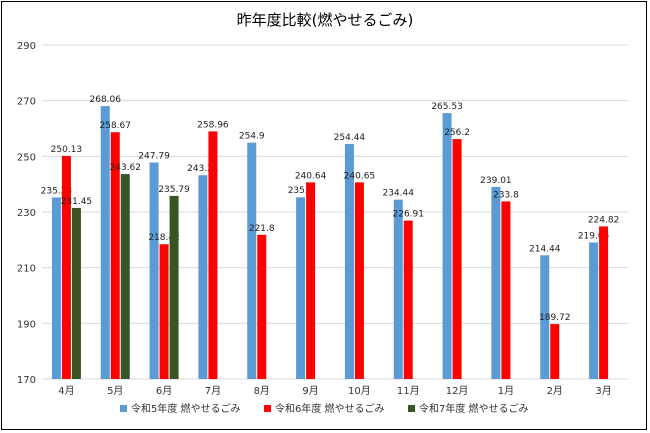  Describe the element at coordinates (506, 195) in the screenshot. I see `data-label: 233.8` at that location.